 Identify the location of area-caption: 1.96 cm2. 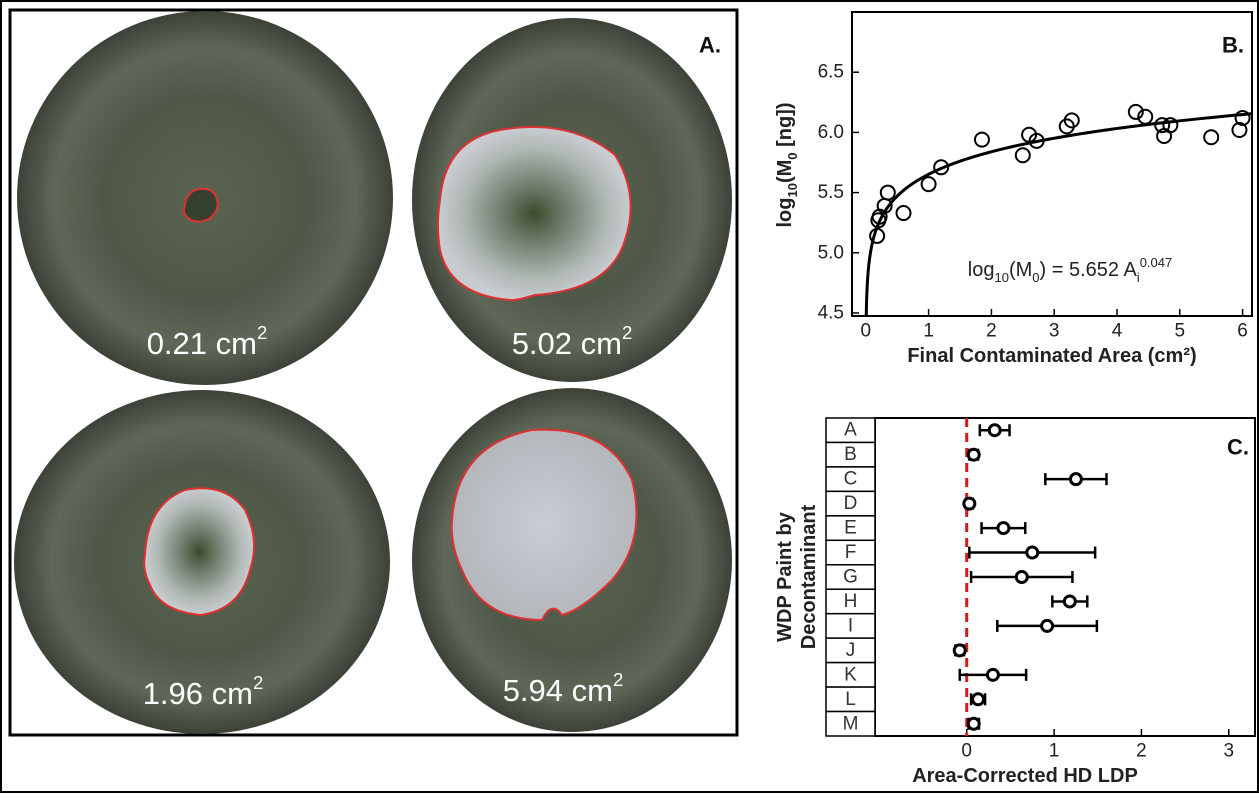
(203, 691).